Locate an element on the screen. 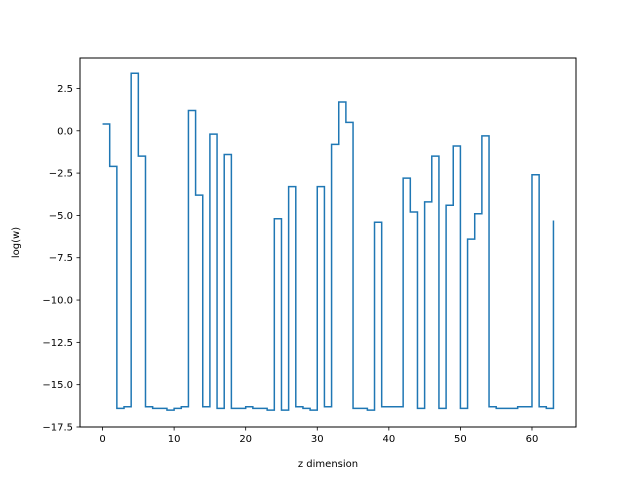 The width and height of the screenshot is (640, 480). y-tick-label: −12.5 is located at coordinates (57, 343).